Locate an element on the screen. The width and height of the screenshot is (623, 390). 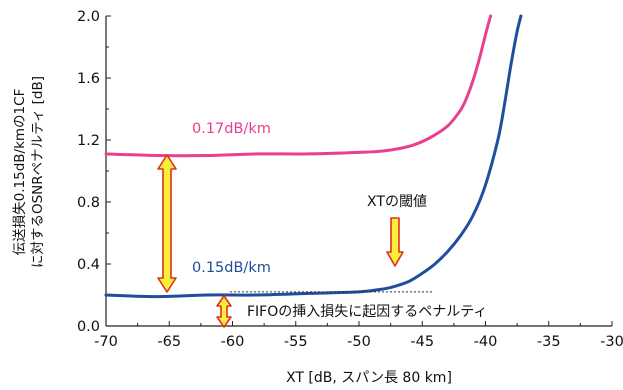
y-tick-label: 0.8 is located at coordinates (88, 203).